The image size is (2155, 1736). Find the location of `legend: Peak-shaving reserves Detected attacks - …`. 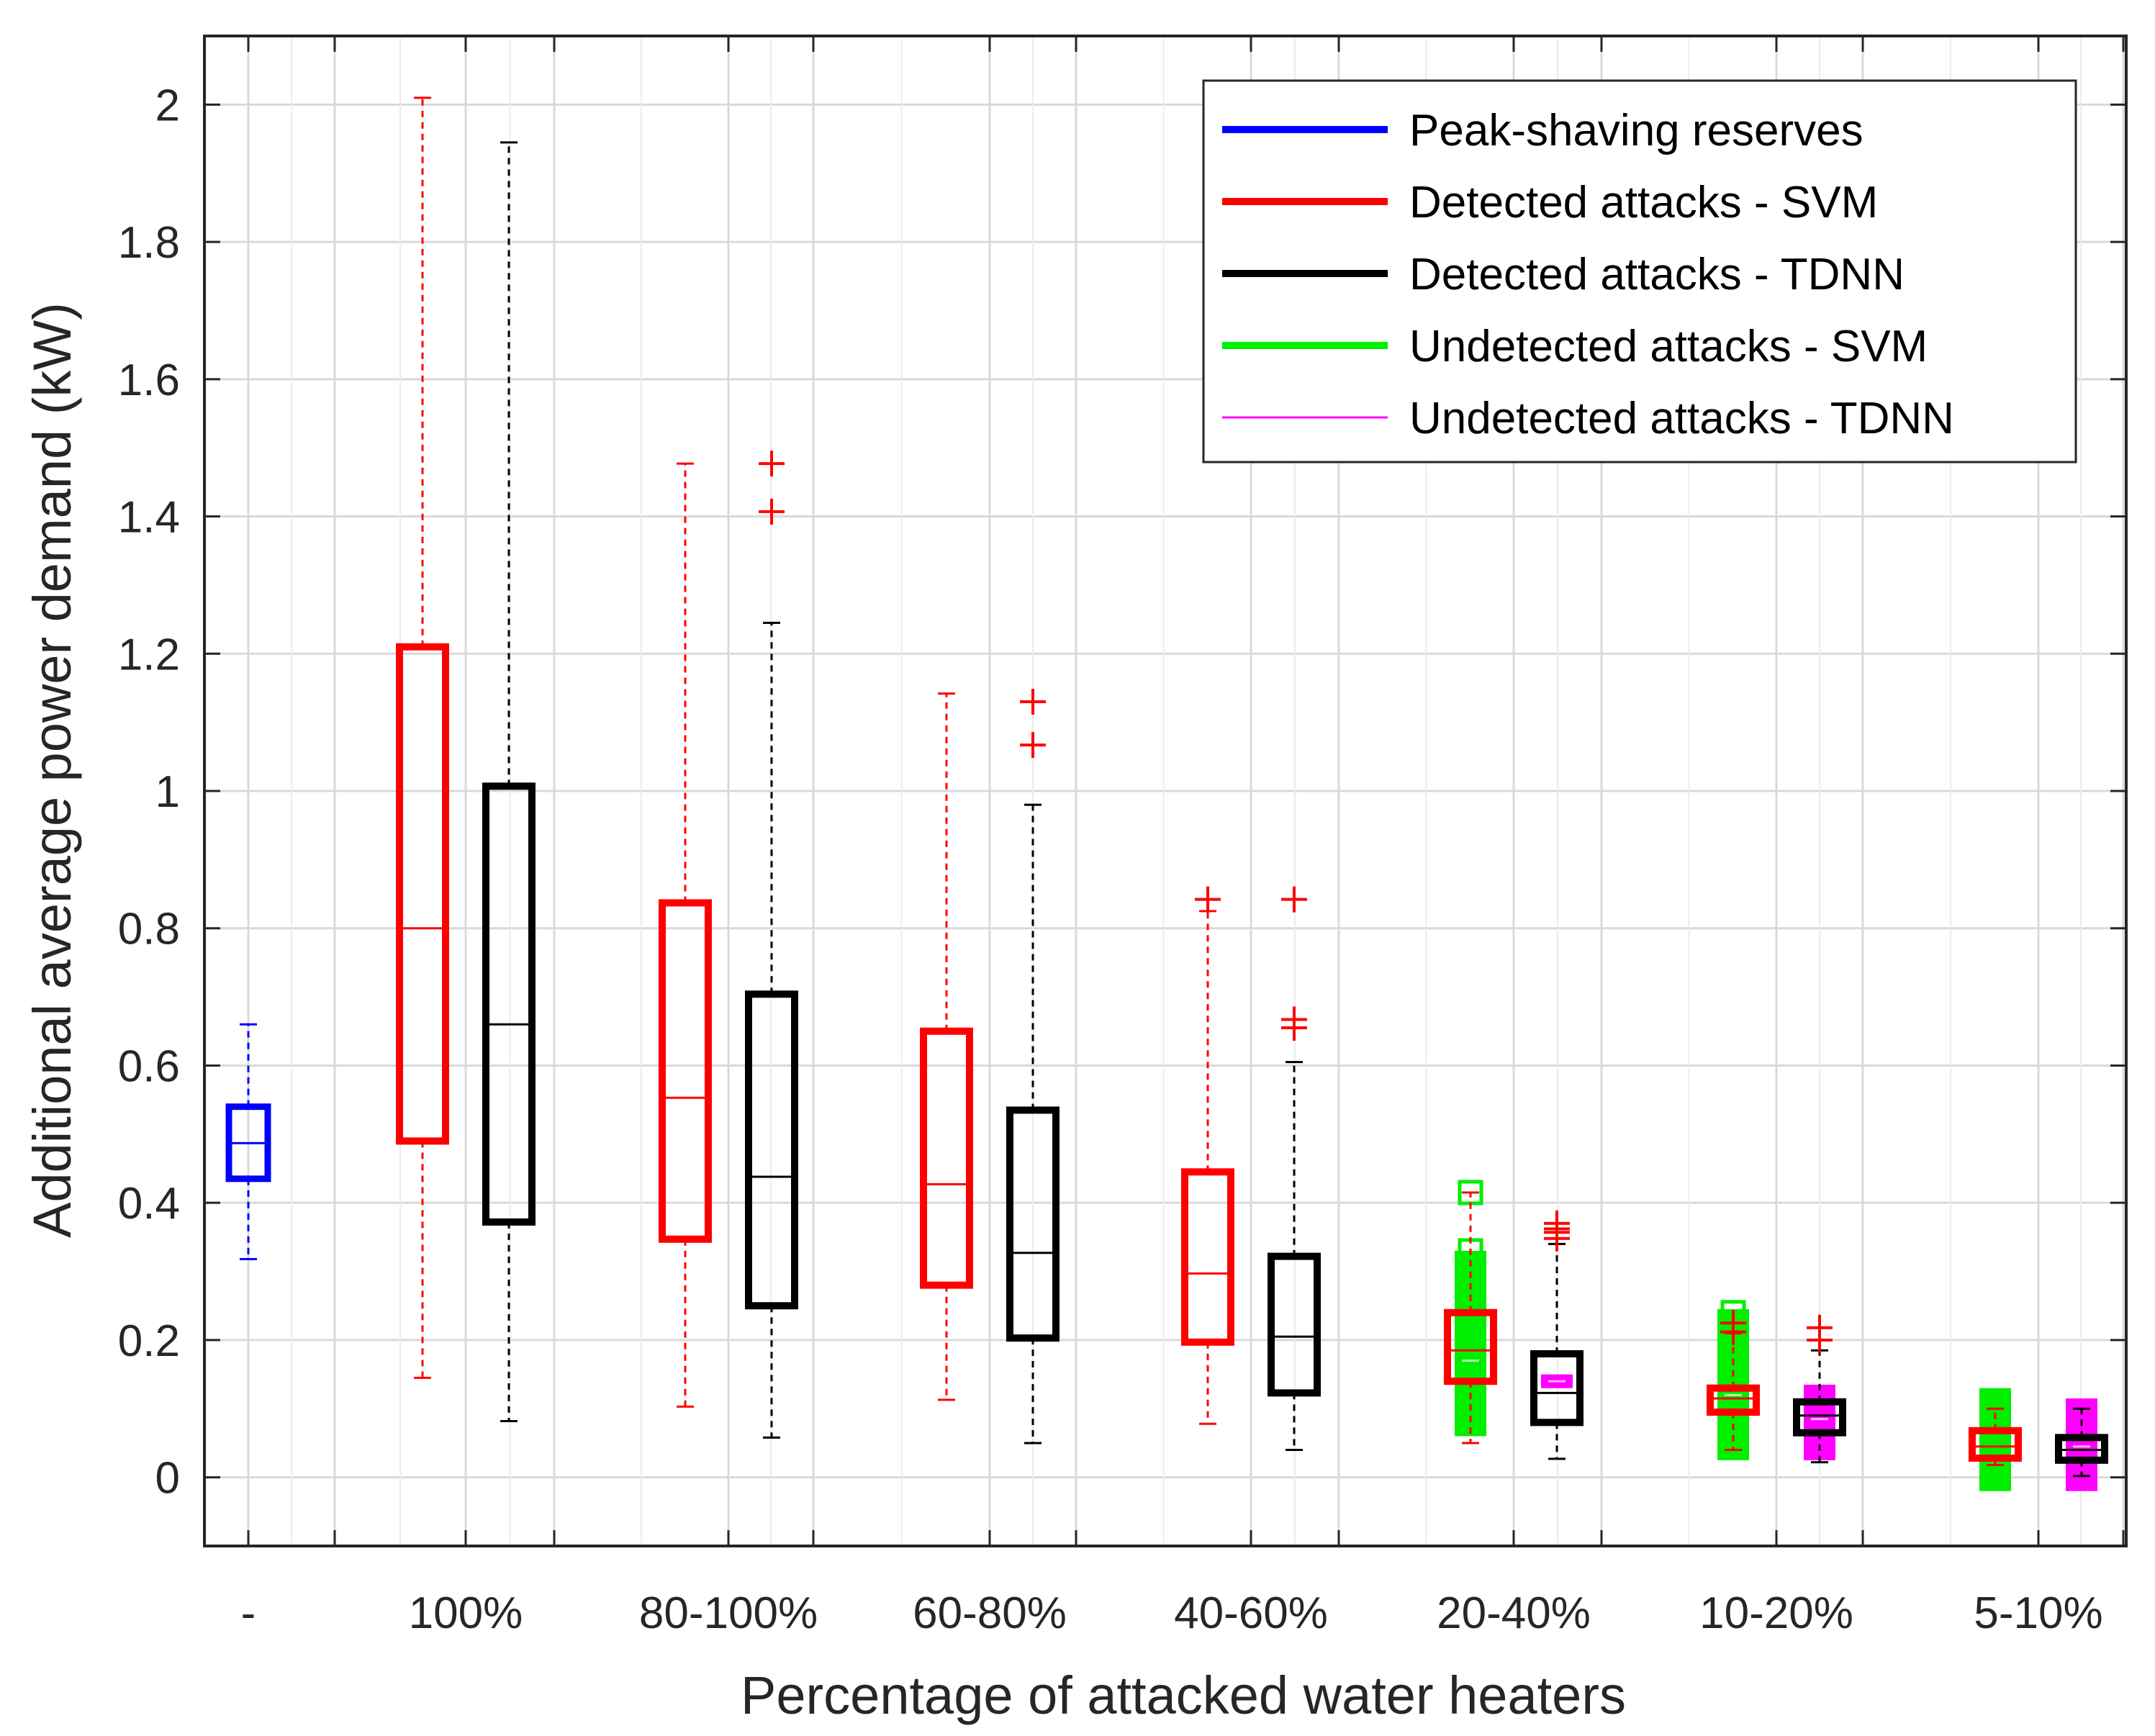

legend: Peak-shaving reserves Detected attacks - … is located at coordinates (1639, 271).